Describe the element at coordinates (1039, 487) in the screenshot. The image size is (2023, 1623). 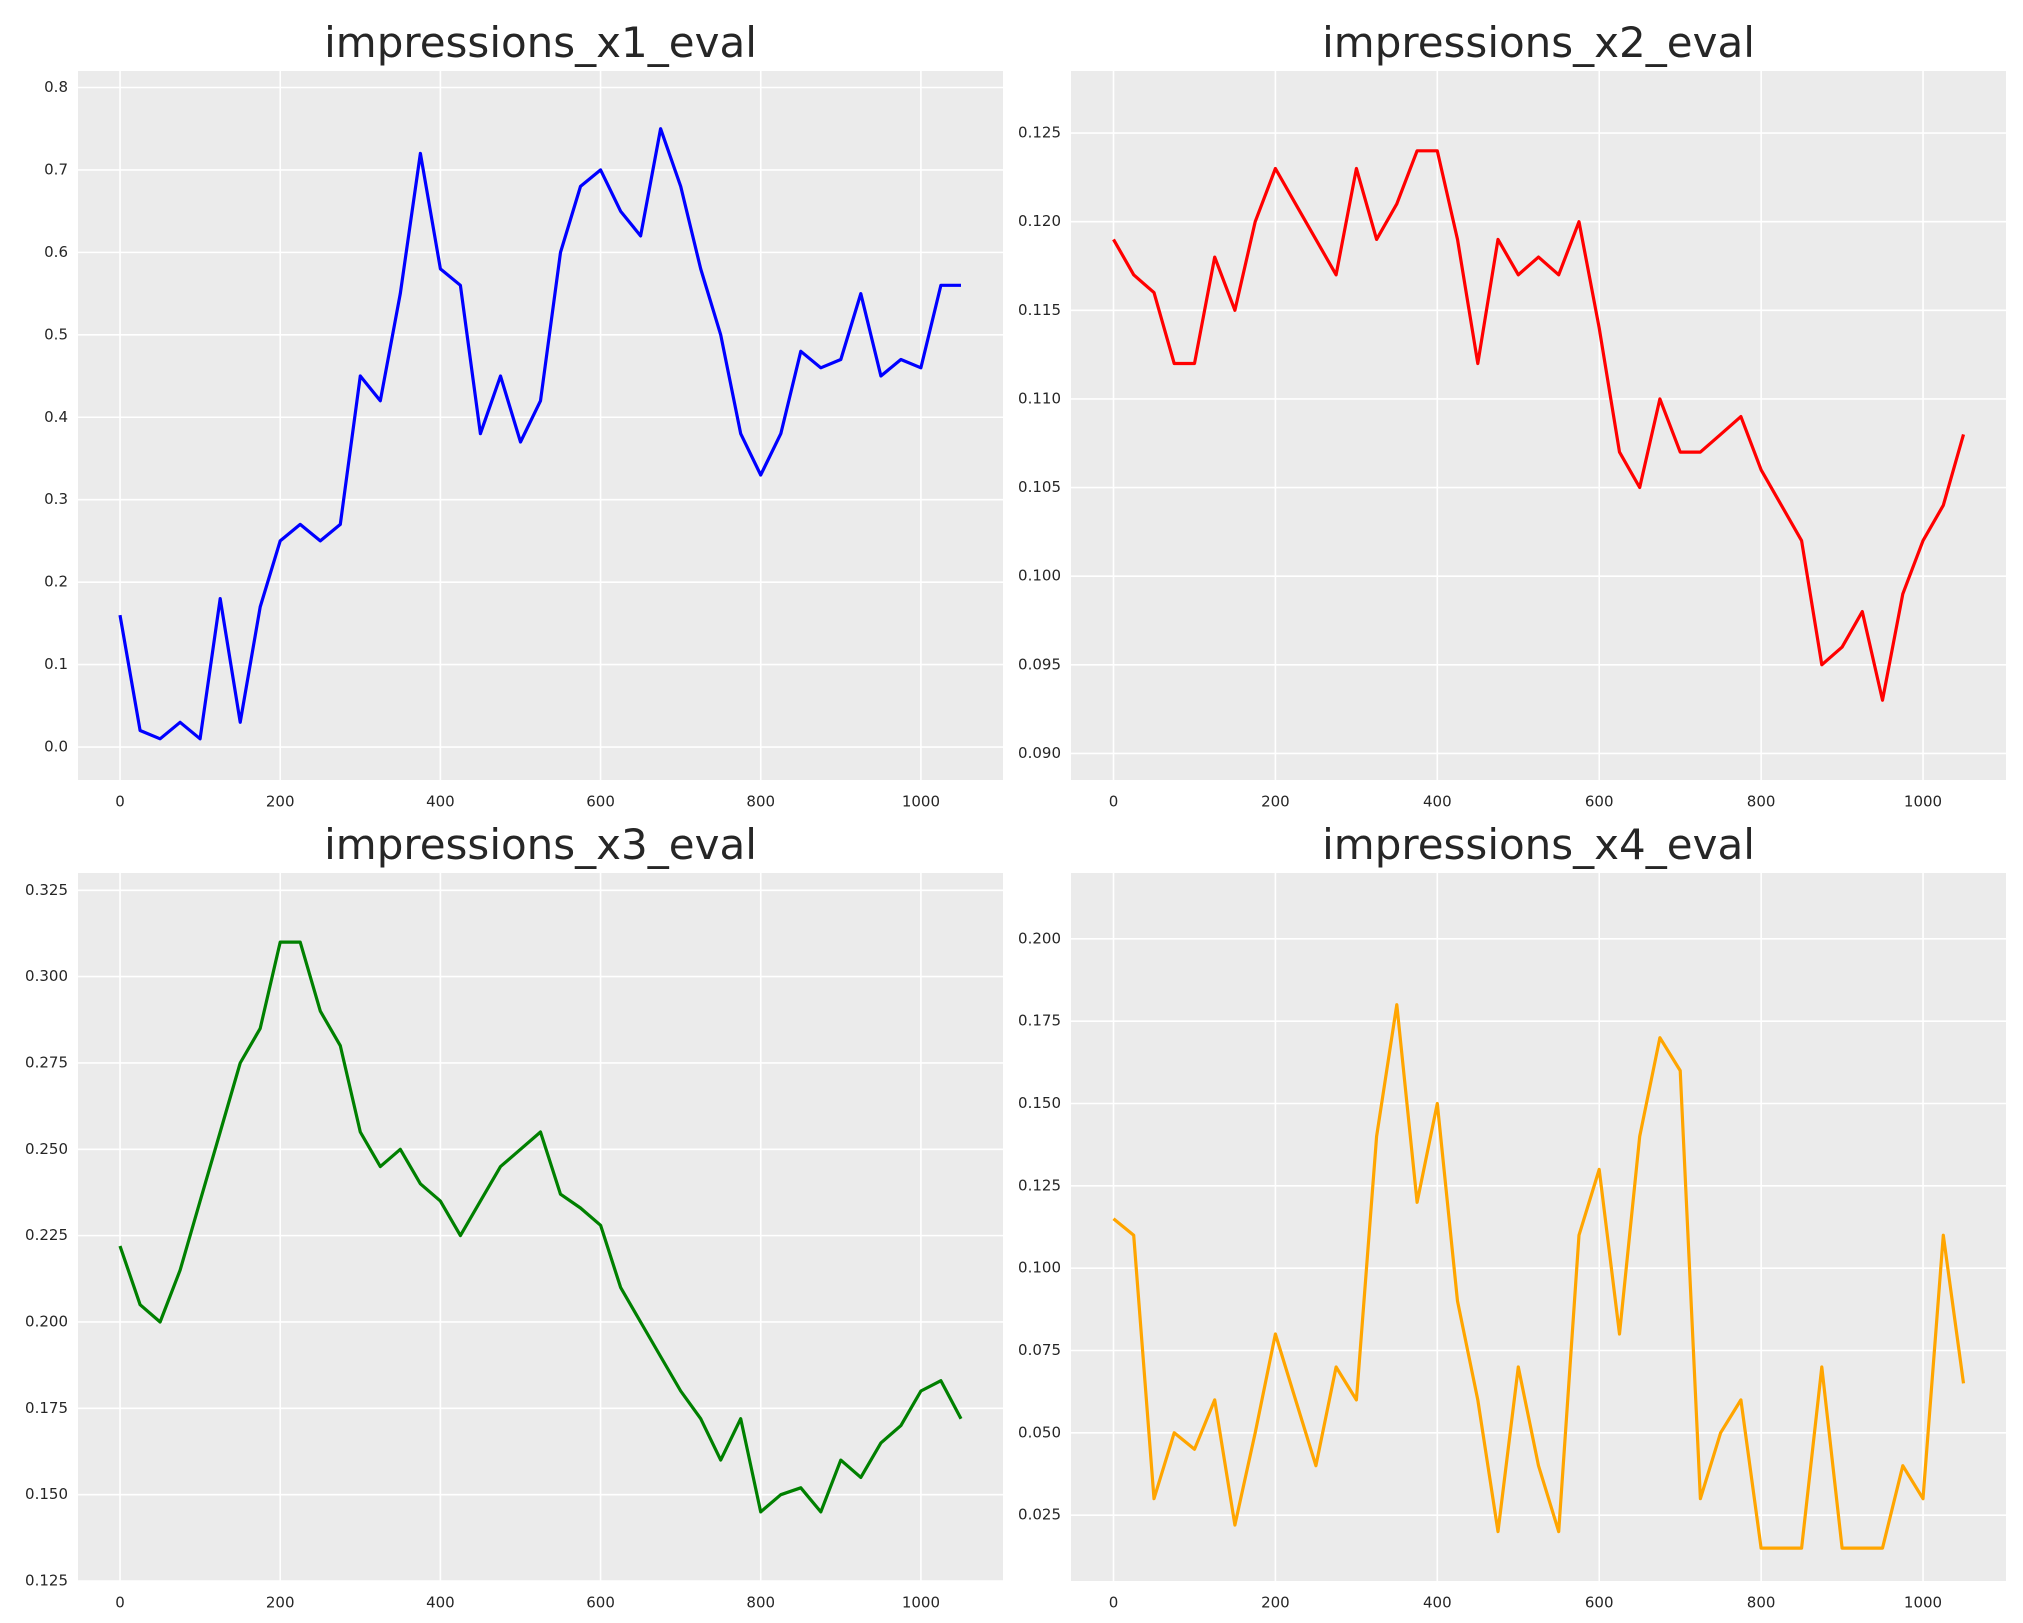
I see `y-tick-label: 0.105` at that location.